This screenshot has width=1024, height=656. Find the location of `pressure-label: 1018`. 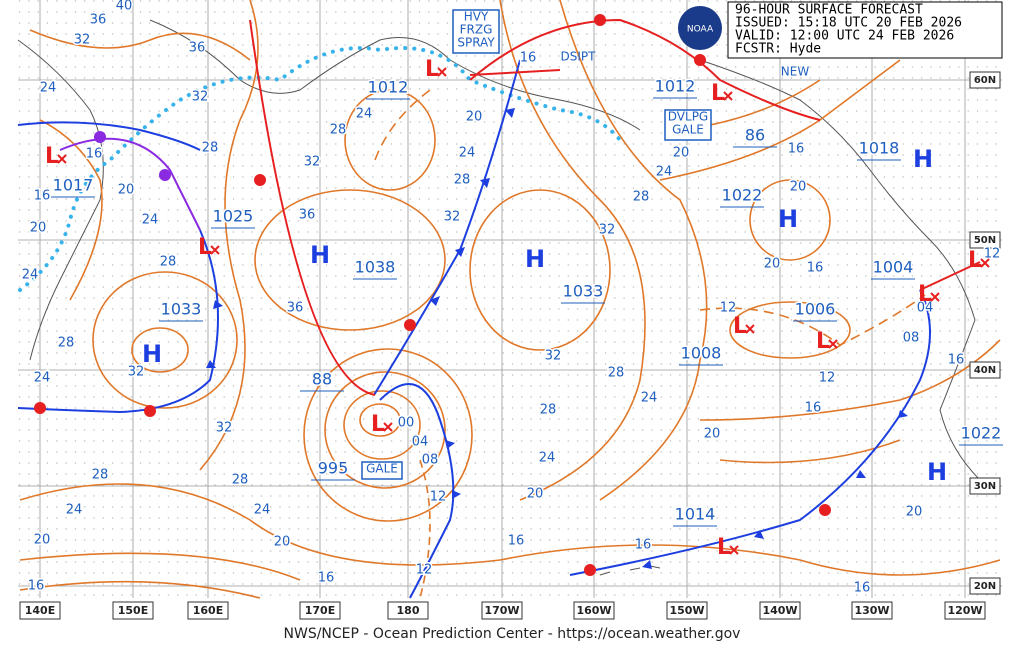

pressure-label: 1018 is located at coordinates (879, 148).